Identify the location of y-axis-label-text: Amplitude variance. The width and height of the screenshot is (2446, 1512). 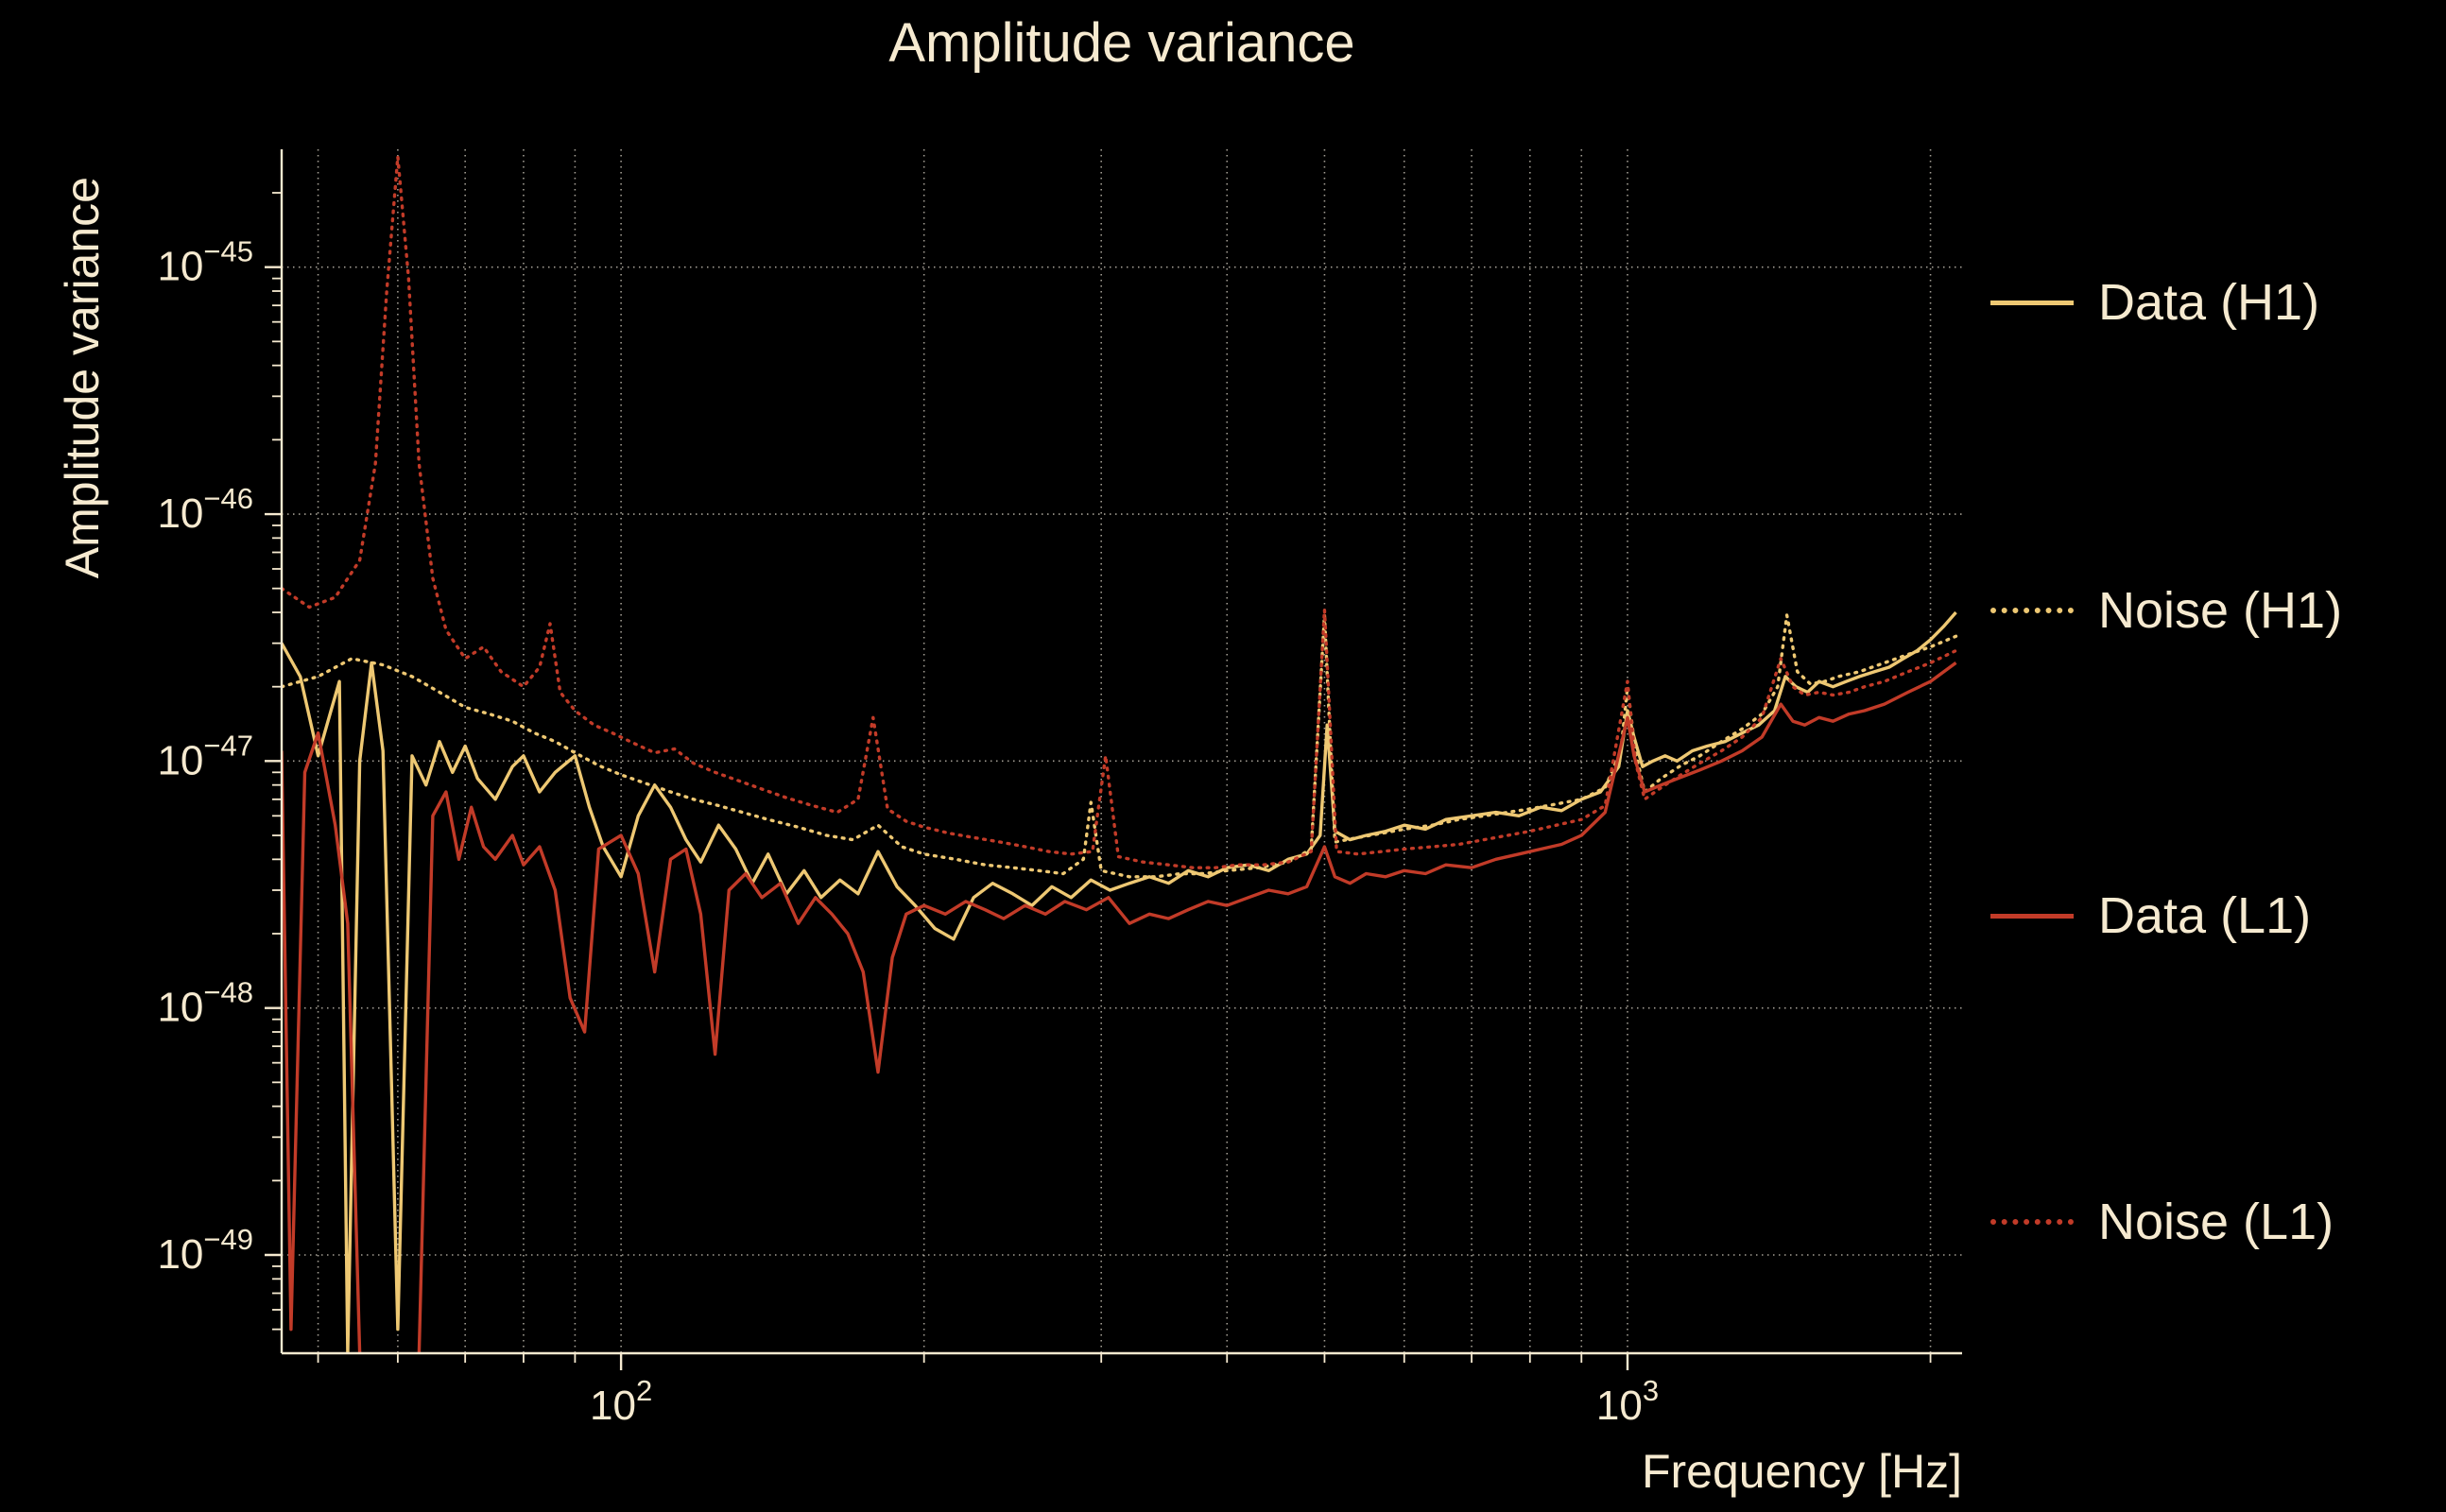
(82, 378).